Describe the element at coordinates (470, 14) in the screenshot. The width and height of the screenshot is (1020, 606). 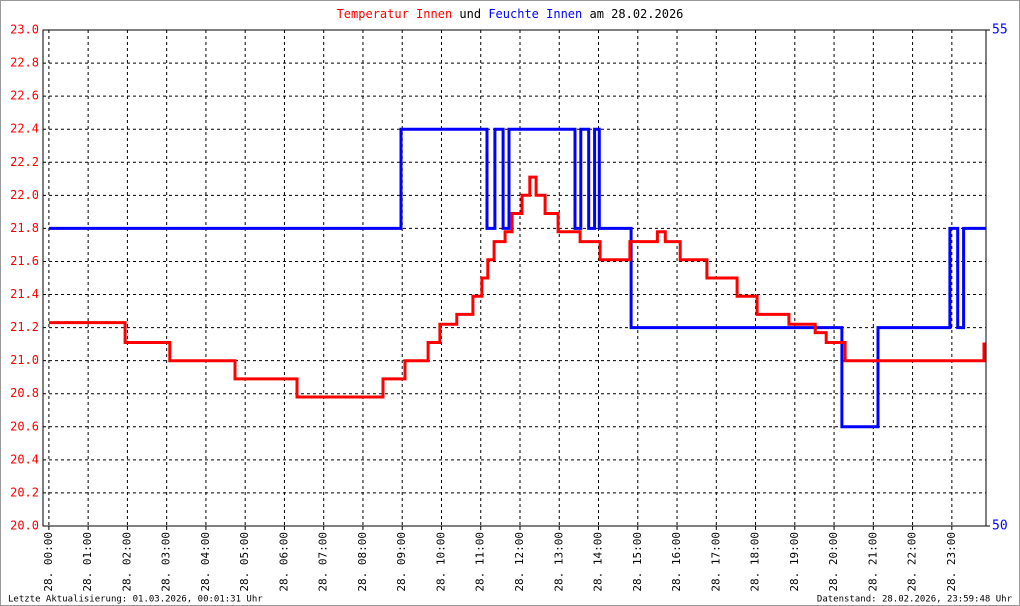
I see `title-connector: und` at that location.